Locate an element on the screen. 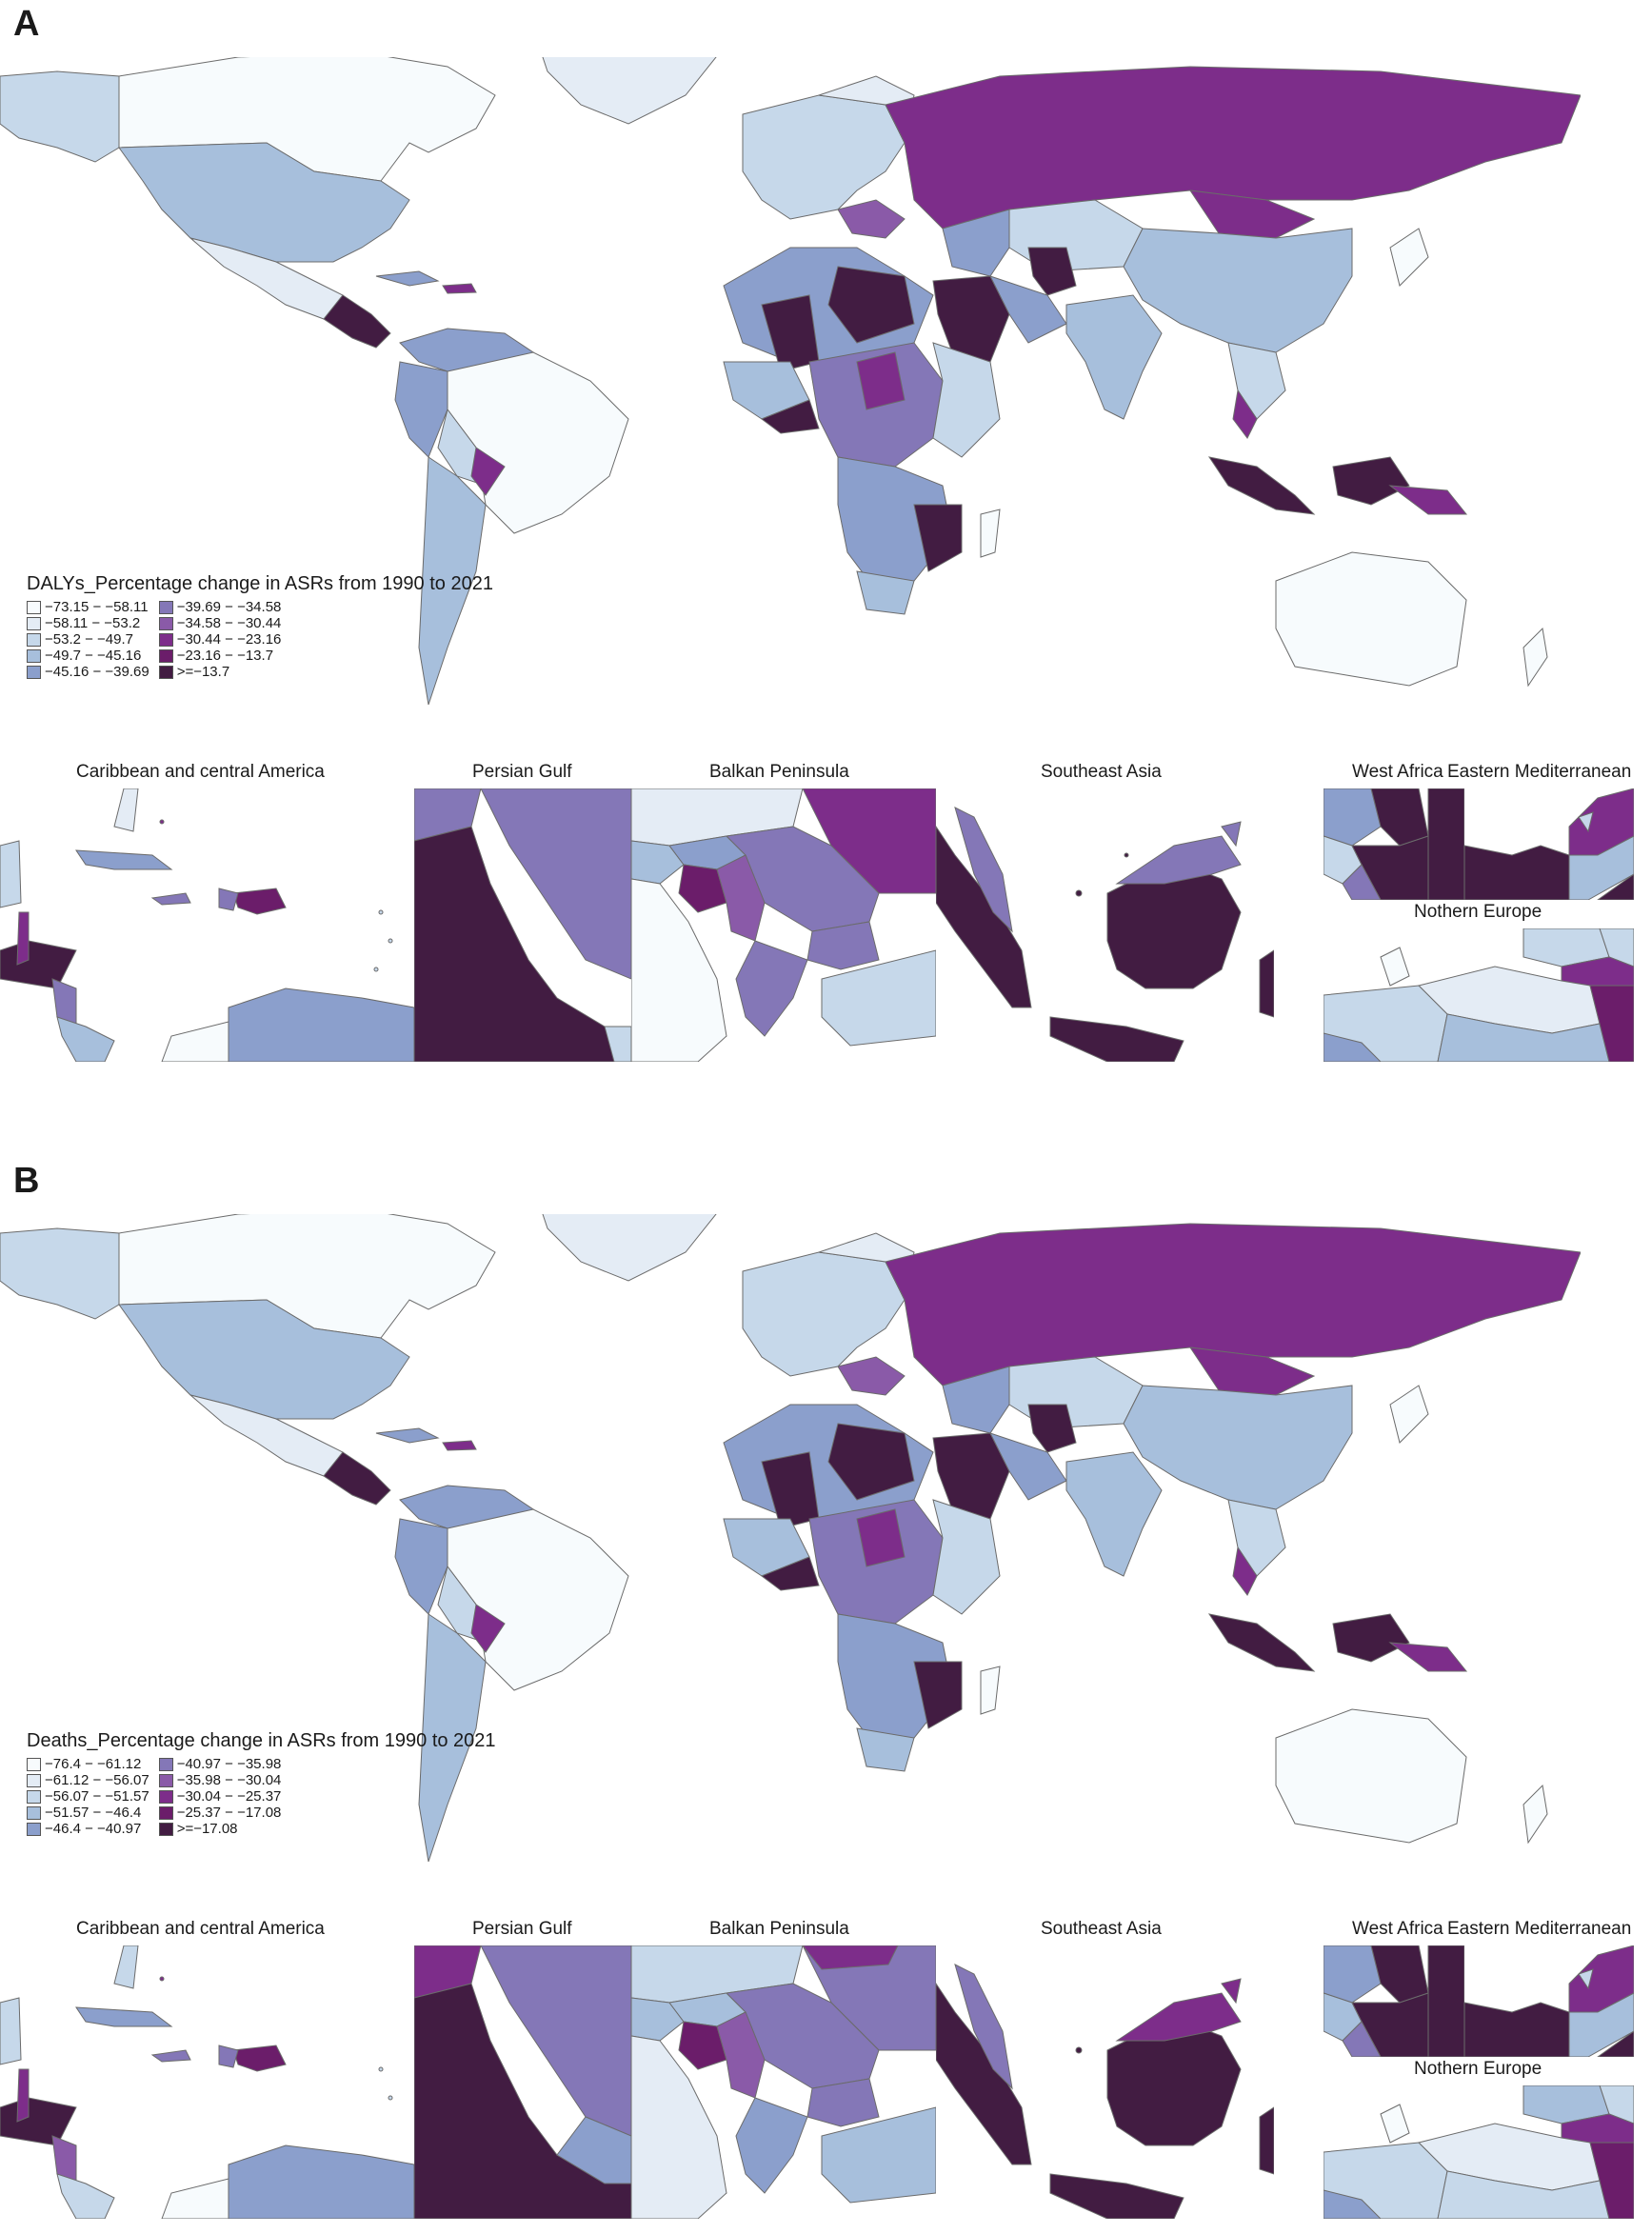 The width and height of the screenshot is (1652, 2234). panel-letter: B is located at coordinates (27, 1181).